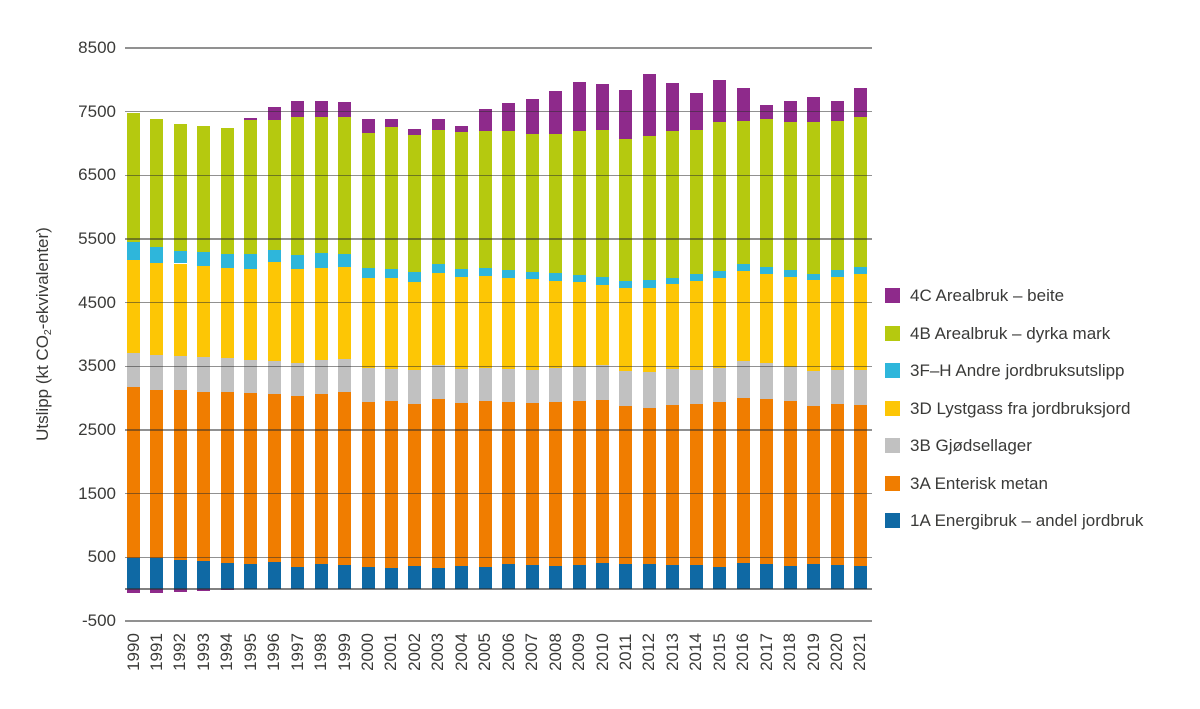 This screenshot has height=709, width=1200. Describe the element at coordinates (97, 302) in the screenshot. I see `y-tick-label: 4500` at that location.